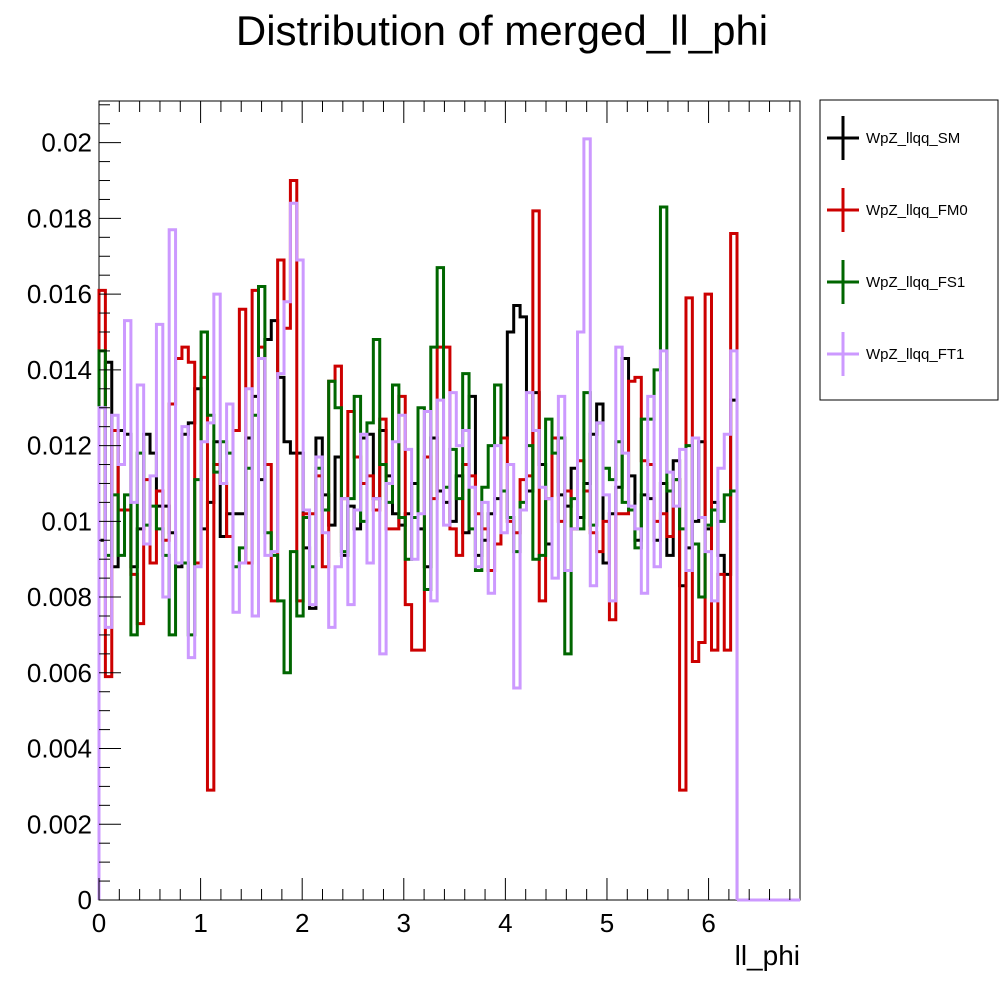  What do you see at coordinates (59, 446) in the screenshot?
I see `y-tick-label: 0.012` at bounding box center [59, 446].